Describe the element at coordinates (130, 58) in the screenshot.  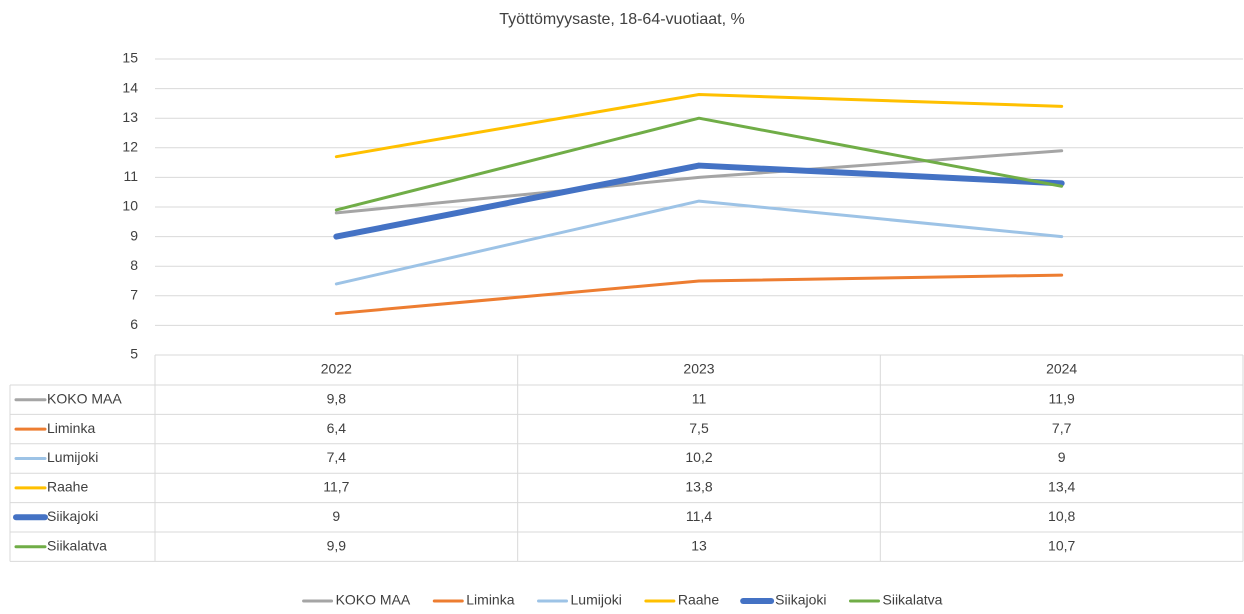
I see `y-tick-label: 15` at that location.